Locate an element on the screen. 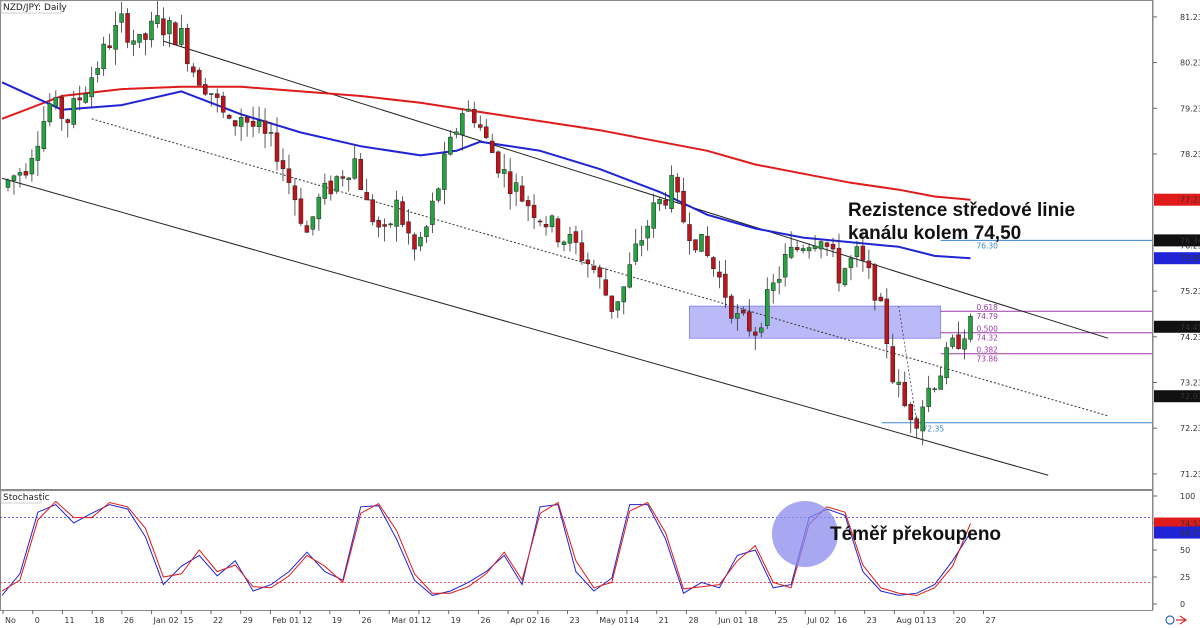 The height and width of the screenshot is (628, 1200). stoch-tick-label: 100 is located at coordinates (1187, 496).